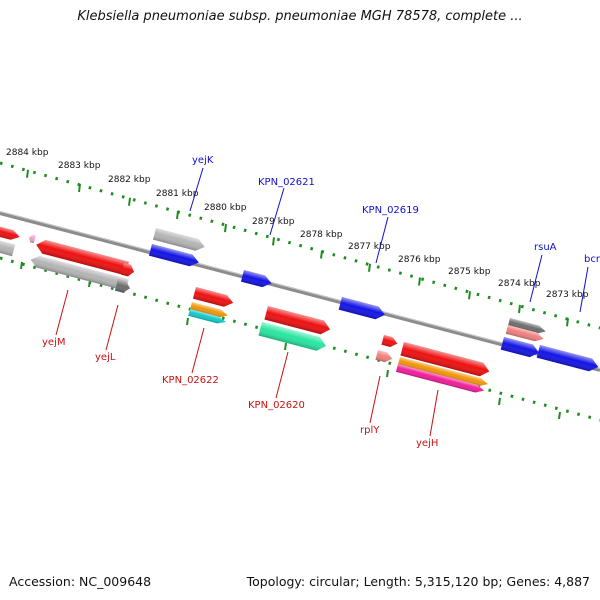 This screenshot has width=600, height=600. I want to click on gene-label: yejL, so click(105, 357).